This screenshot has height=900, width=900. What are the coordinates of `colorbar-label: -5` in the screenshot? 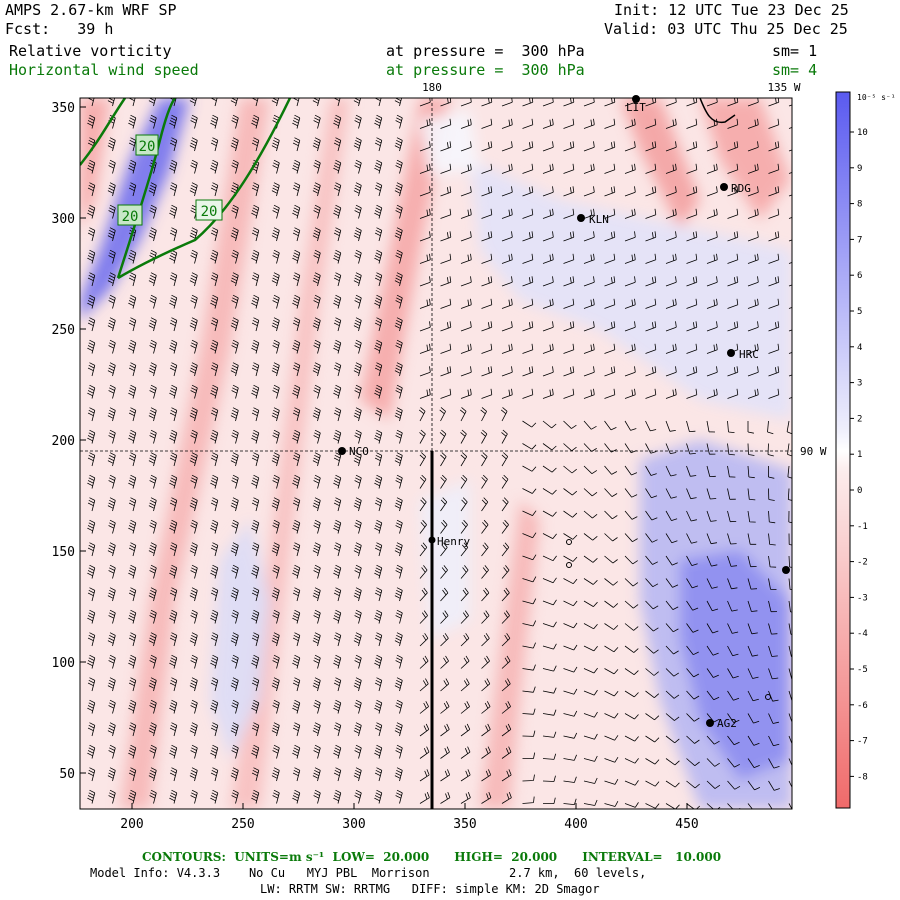 It's located at (862, 670).